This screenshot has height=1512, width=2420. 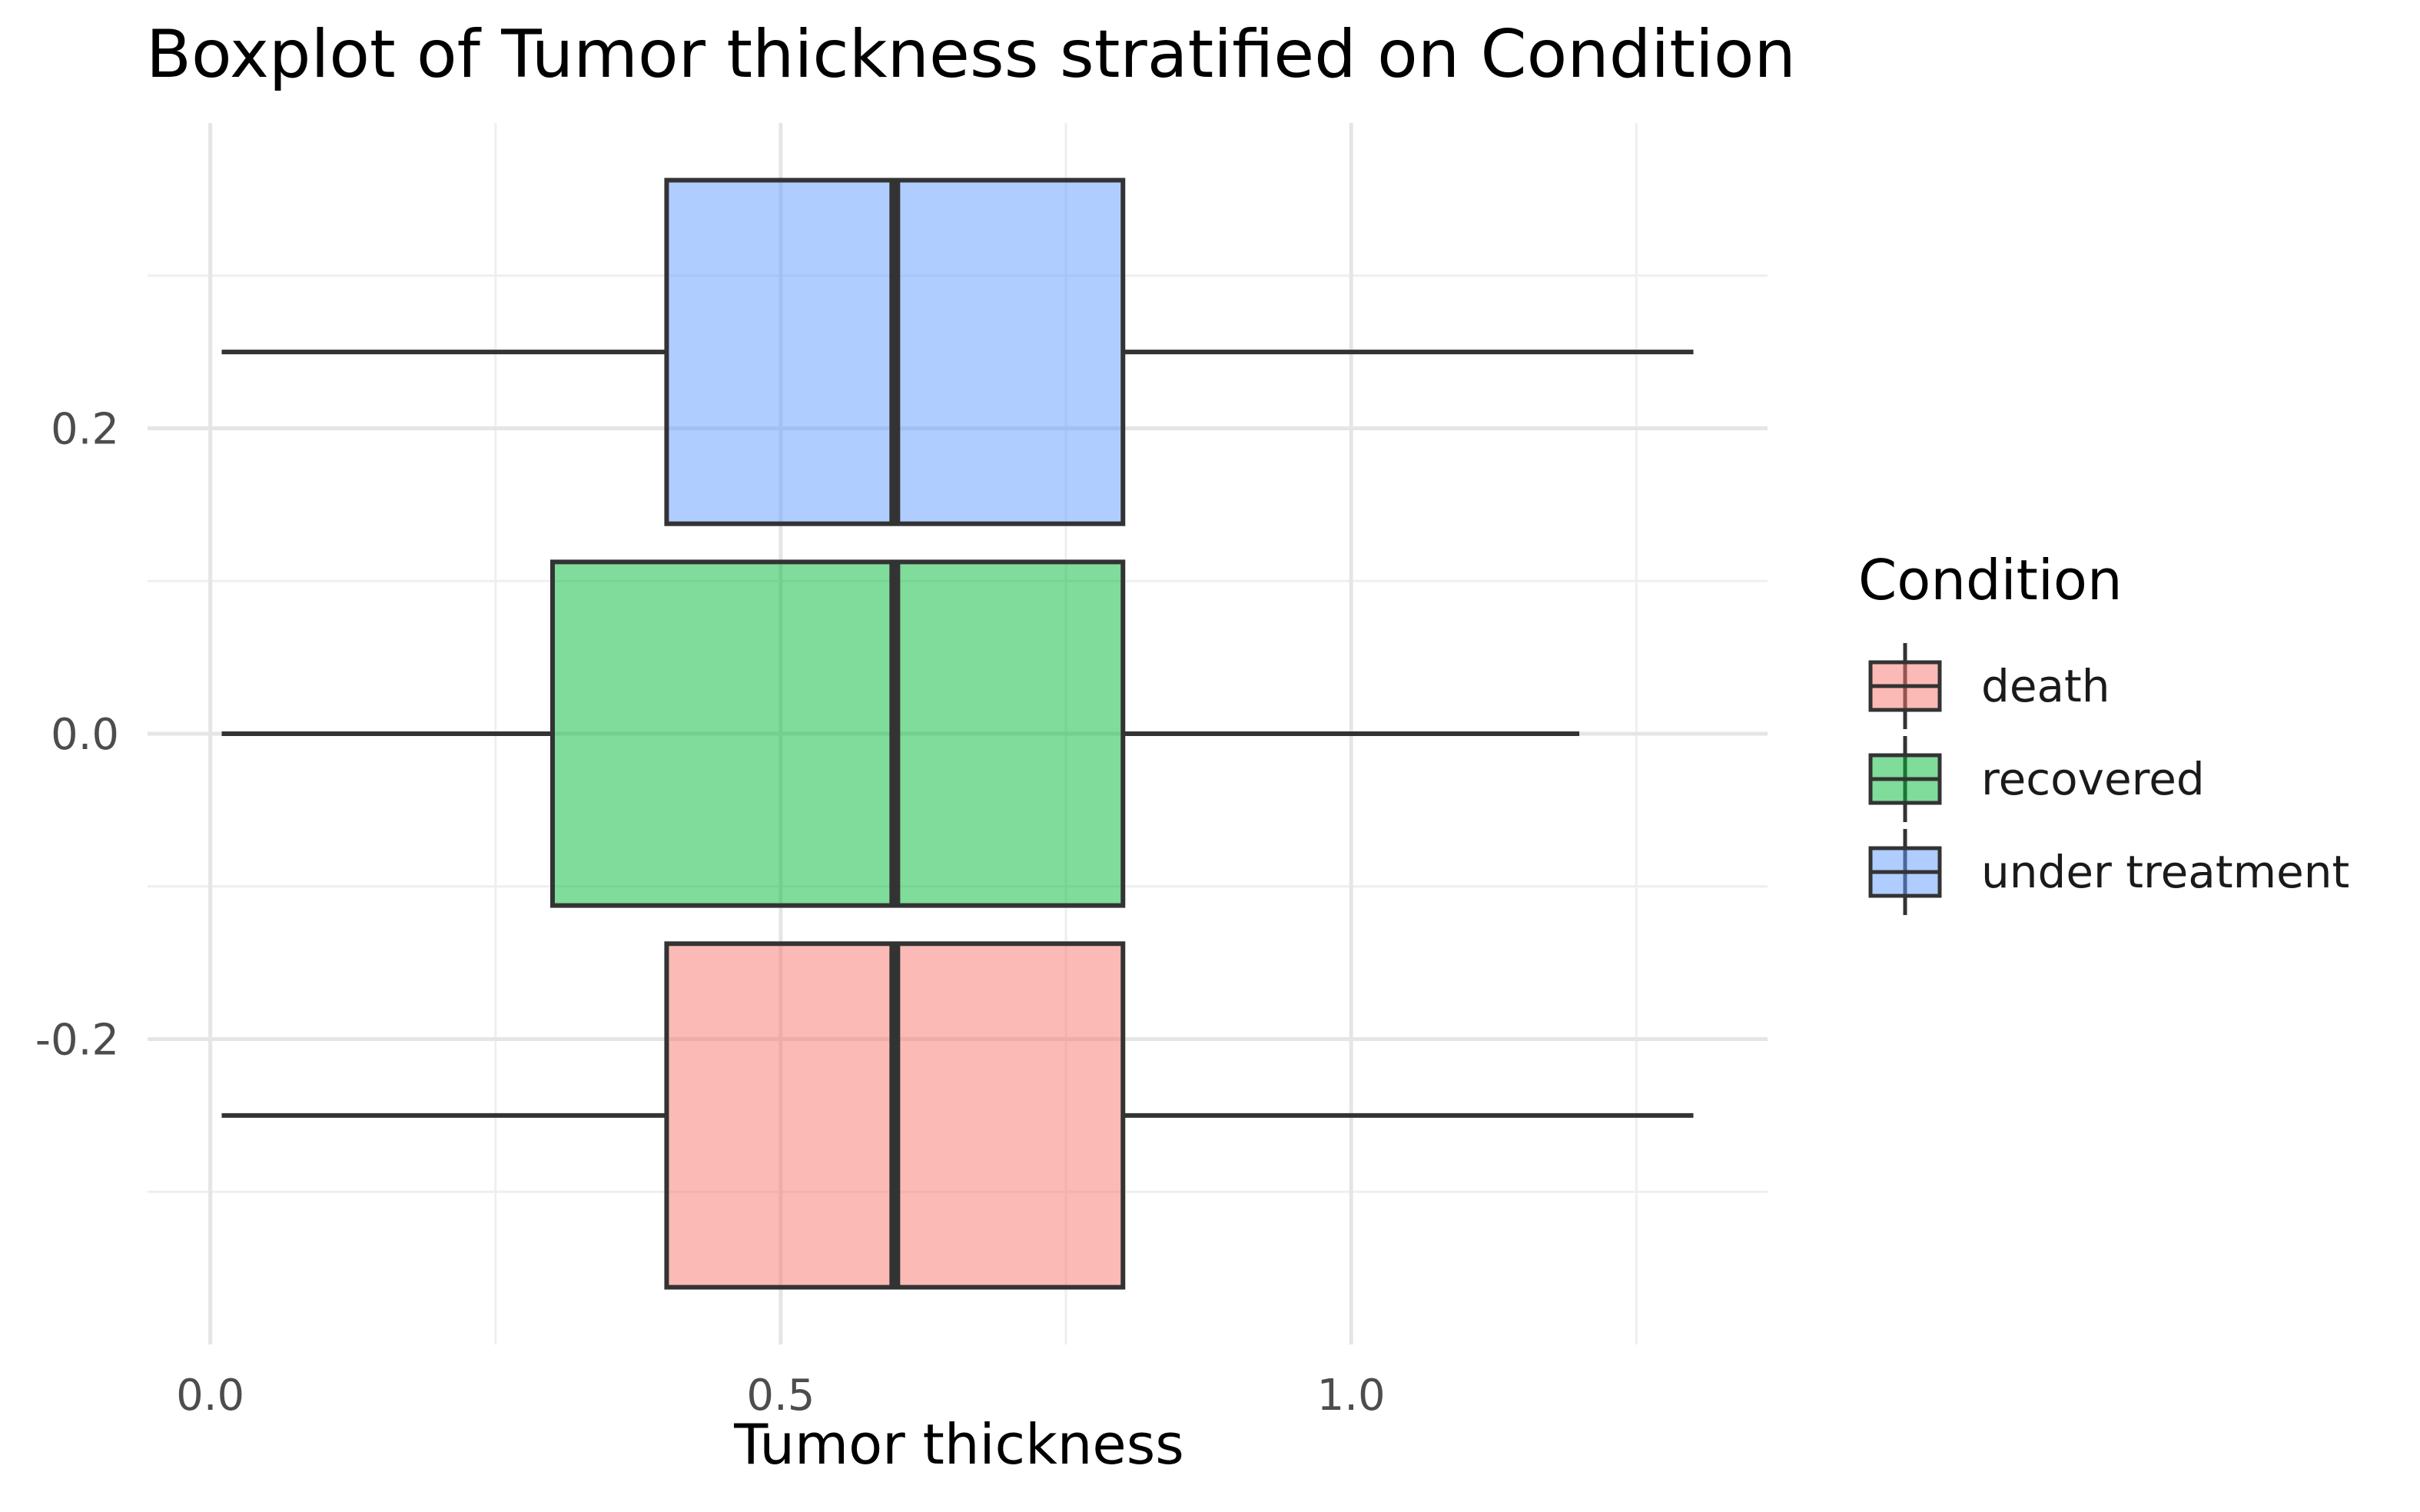 I want to click on legend-title: Condition, so click(x=1990, y=580).